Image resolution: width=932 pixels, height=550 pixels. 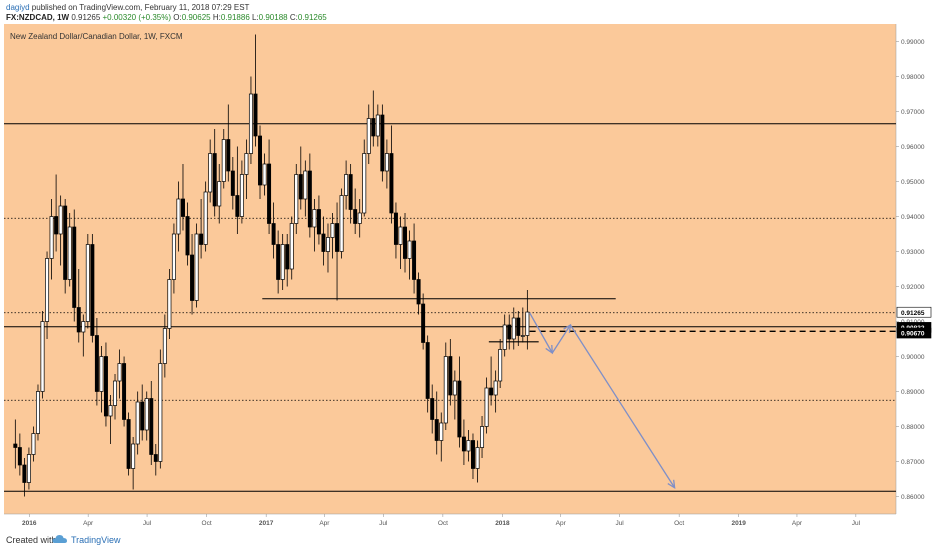 What do you see at coordinates (913, 182) in the screenshot?
I see `price-tick-label: 0.95000` at bounding box center [913, 182].